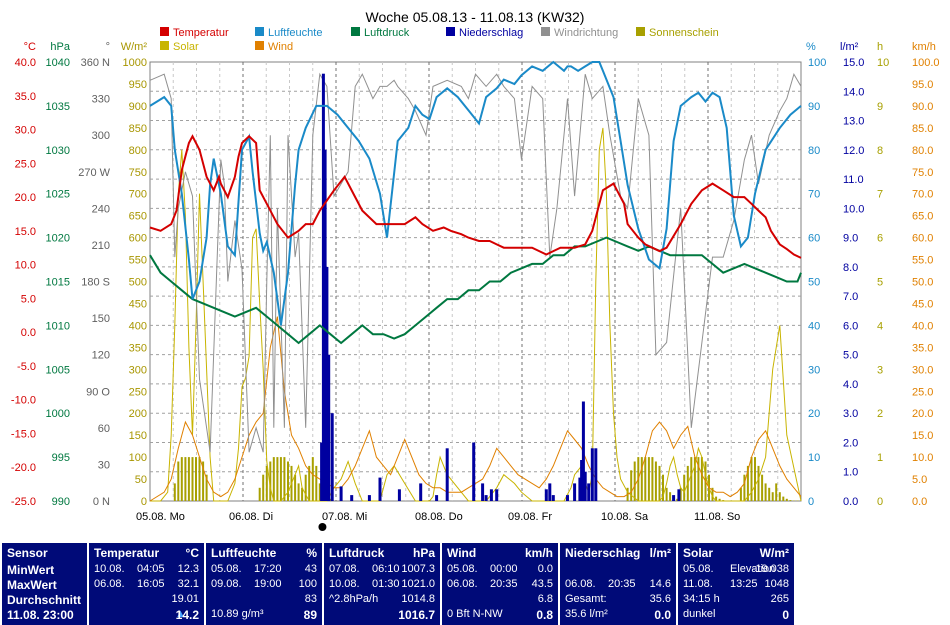 The width and height of the screenshot is (950, 625). I want to click on axis-tick-left: 150, so click(101, 319).